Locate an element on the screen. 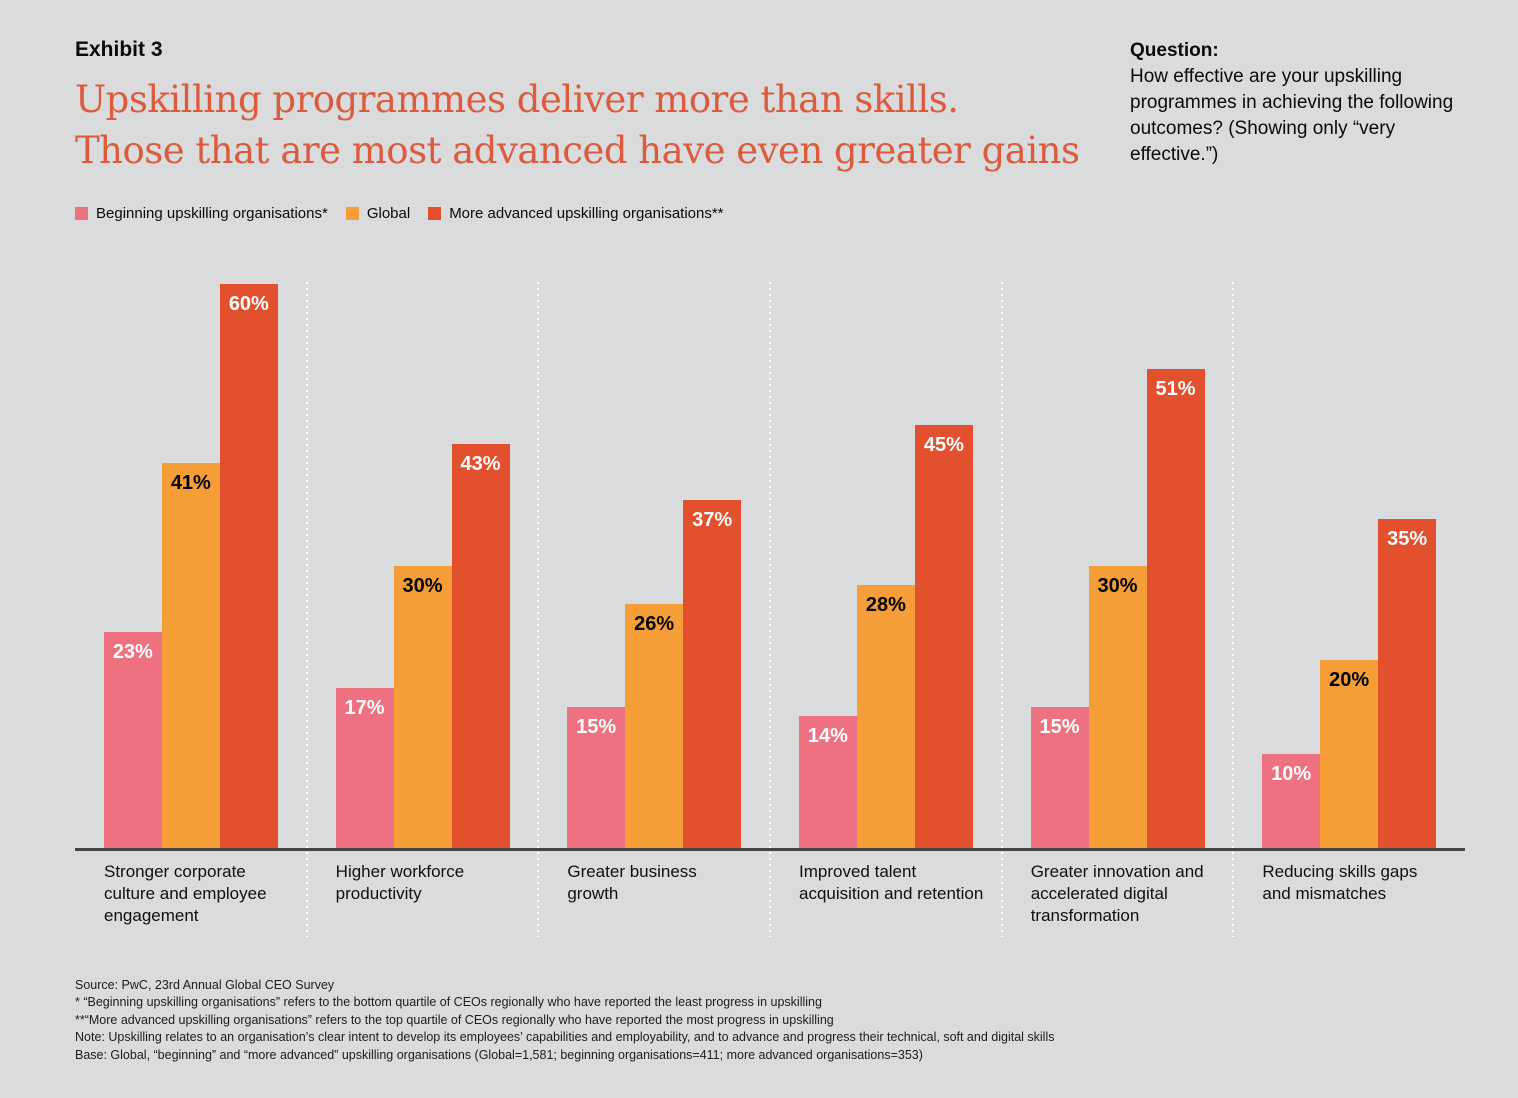  bar: 41% is located at coordinates (190, 655).